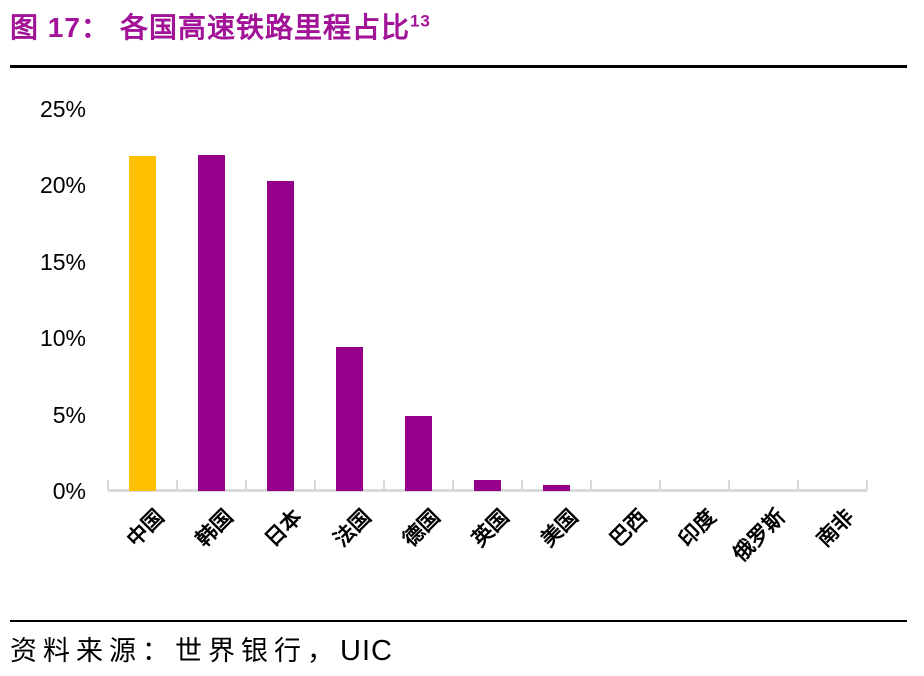 The height and width of the screenshot is (676, 924). I want to click on y-axis-tick-label: 15%, so click(62, 261).